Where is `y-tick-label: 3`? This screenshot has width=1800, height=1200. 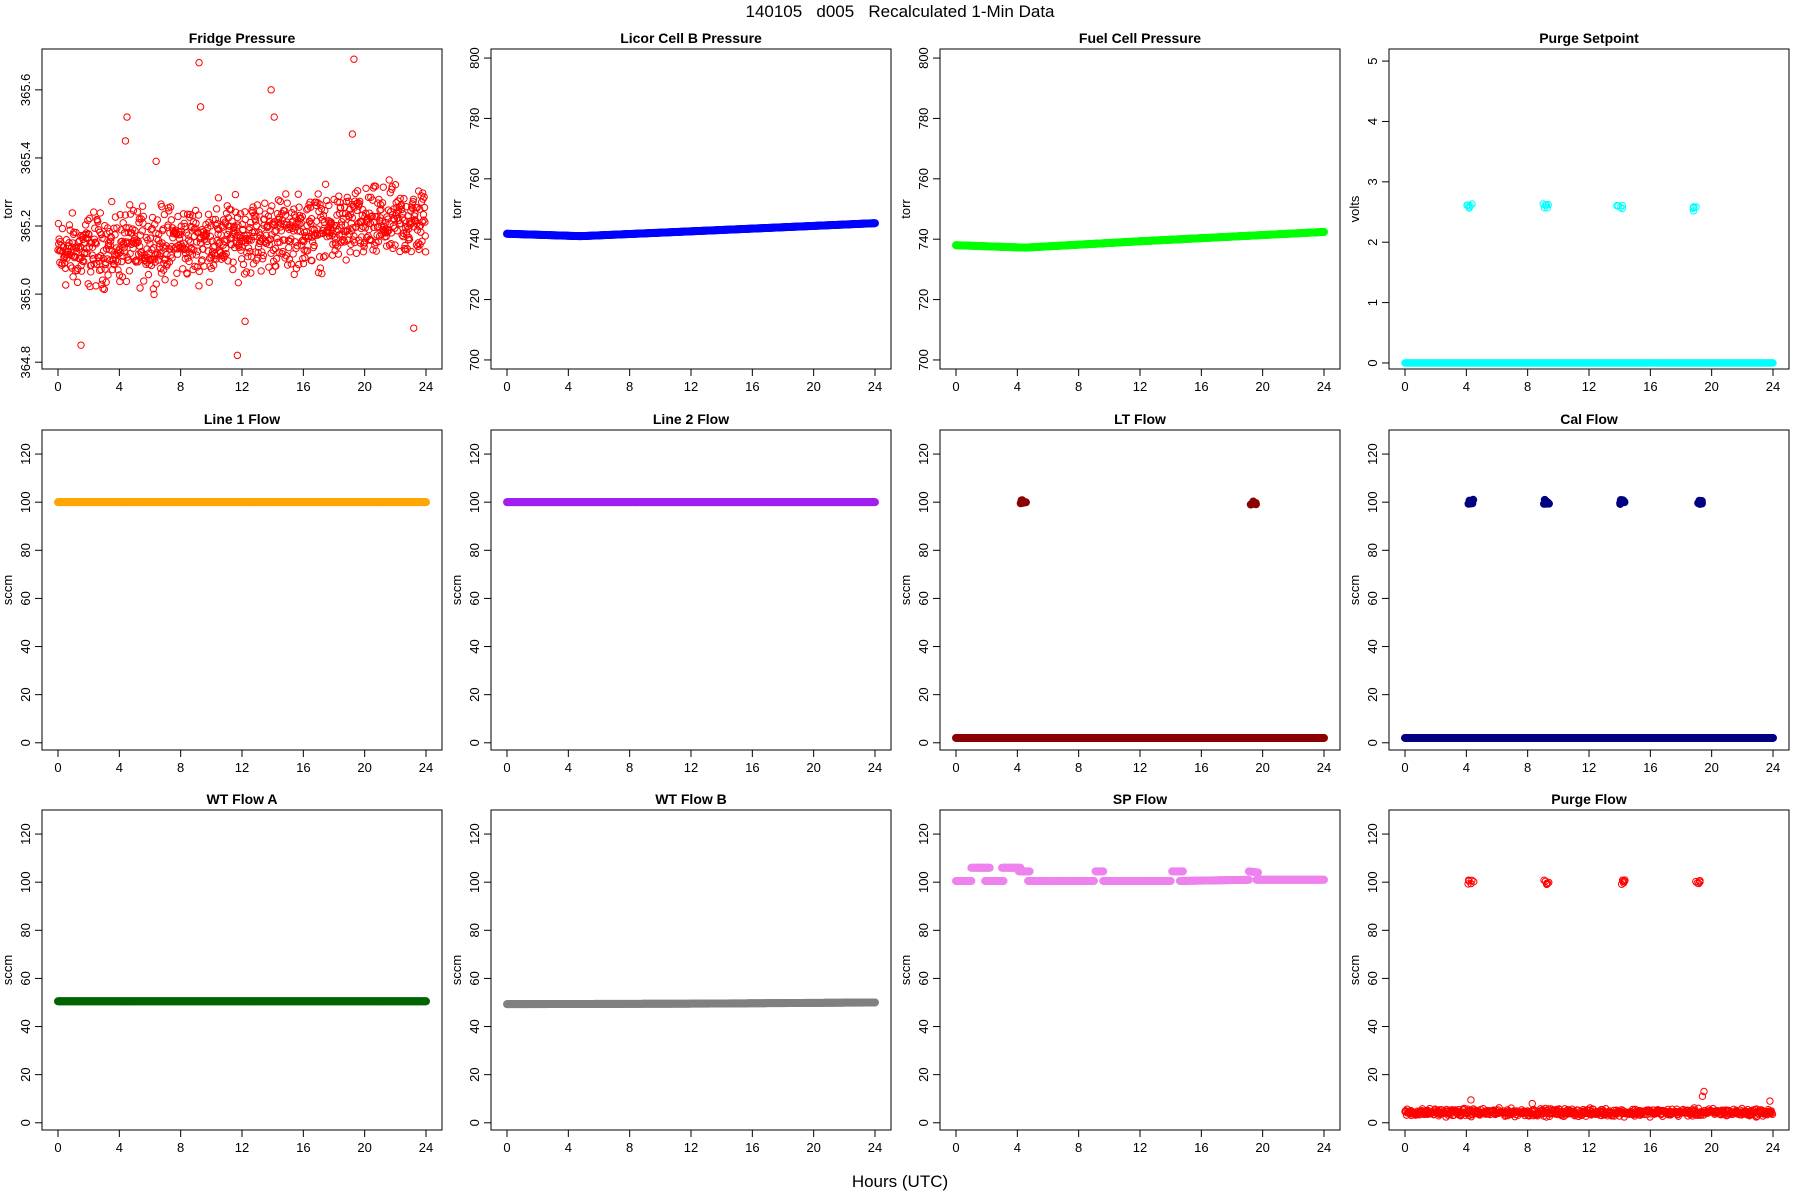 y-tick-label: 3 is located at coordinates (1372, 181).